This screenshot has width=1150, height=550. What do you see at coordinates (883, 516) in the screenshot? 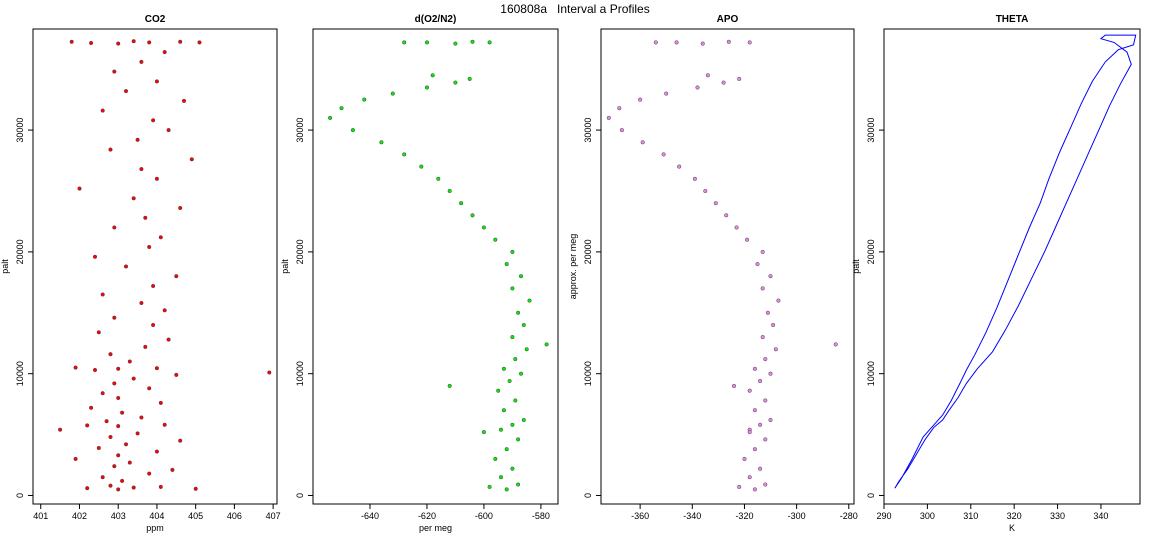
I see `panel-4-x-tick-label-0: 290` at bounding box center [883, 516].